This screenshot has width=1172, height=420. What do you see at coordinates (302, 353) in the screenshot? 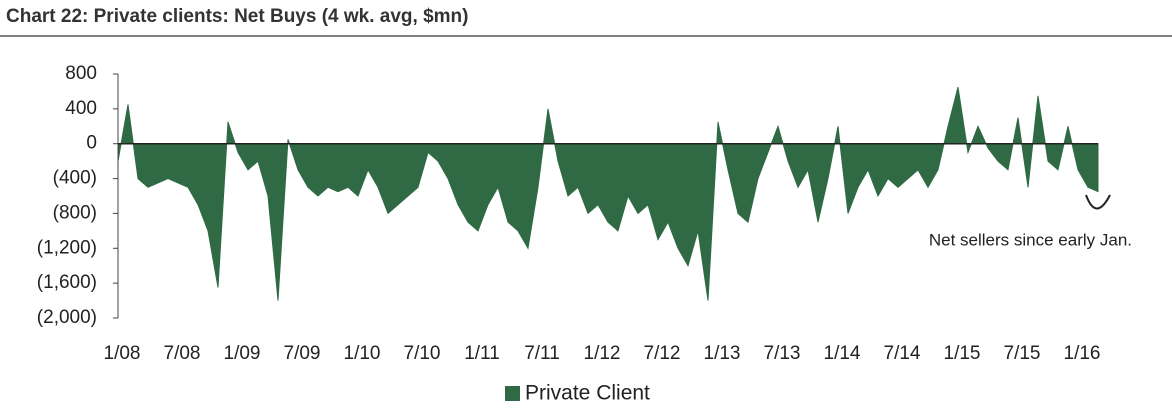
I see `x-tick-label: 7/09` at bounding box center [302, 353].